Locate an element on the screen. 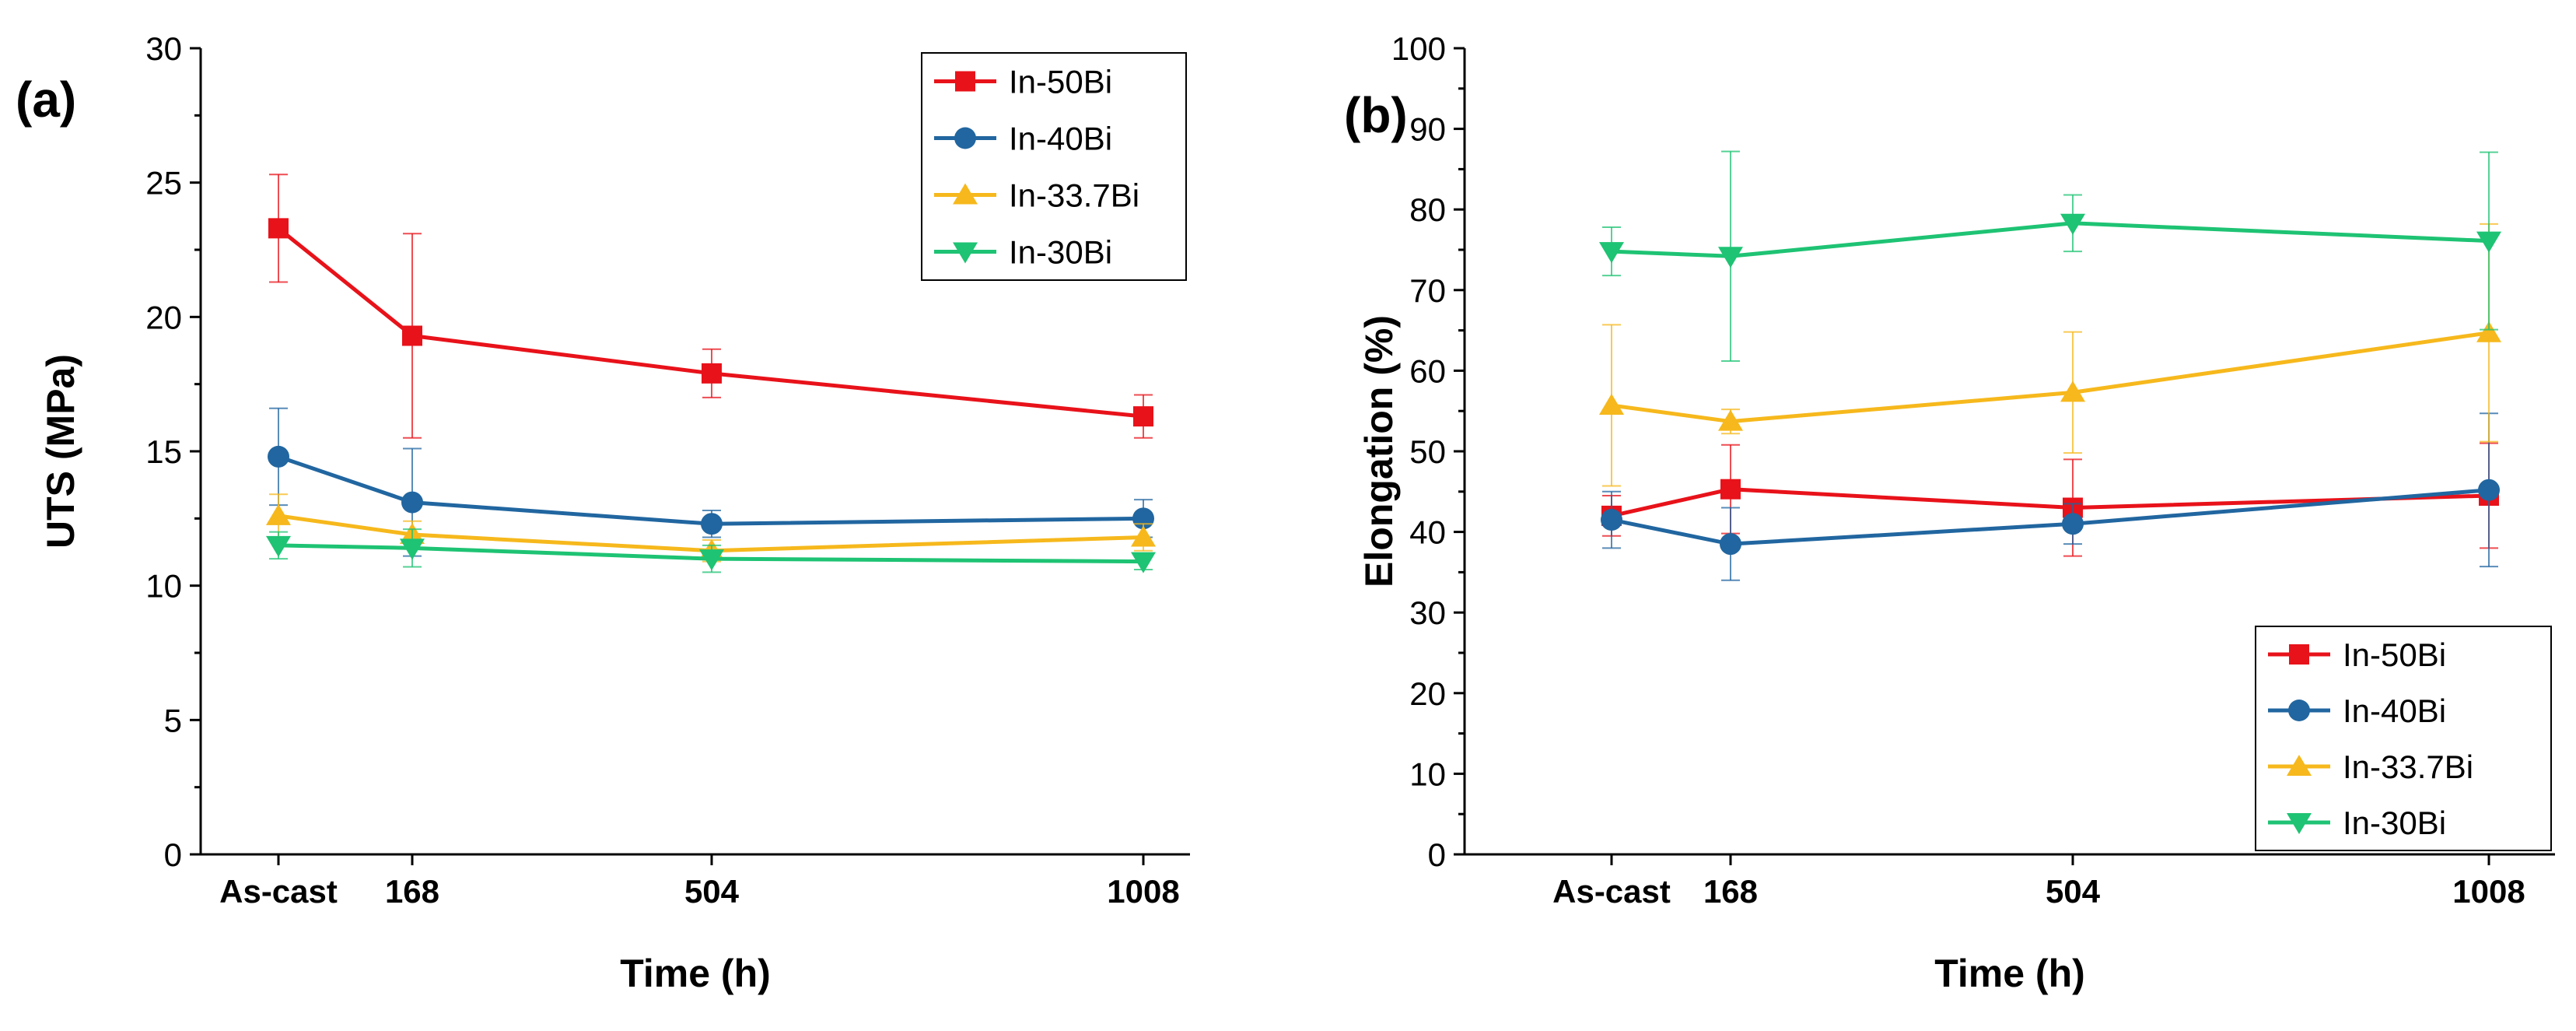 The height and width of the screenshot is (1031, 2576). panel-label: (a) is located at coordinates (46, 100).